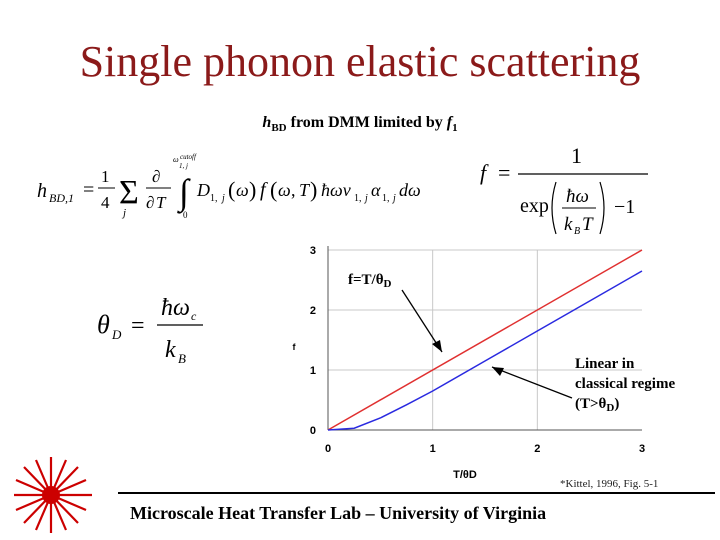 The image size is (720, 540). What do you see at coordinates (410, 190) in the screenshot?
I see `svg-text: dω` at bounding box center [410, 190].